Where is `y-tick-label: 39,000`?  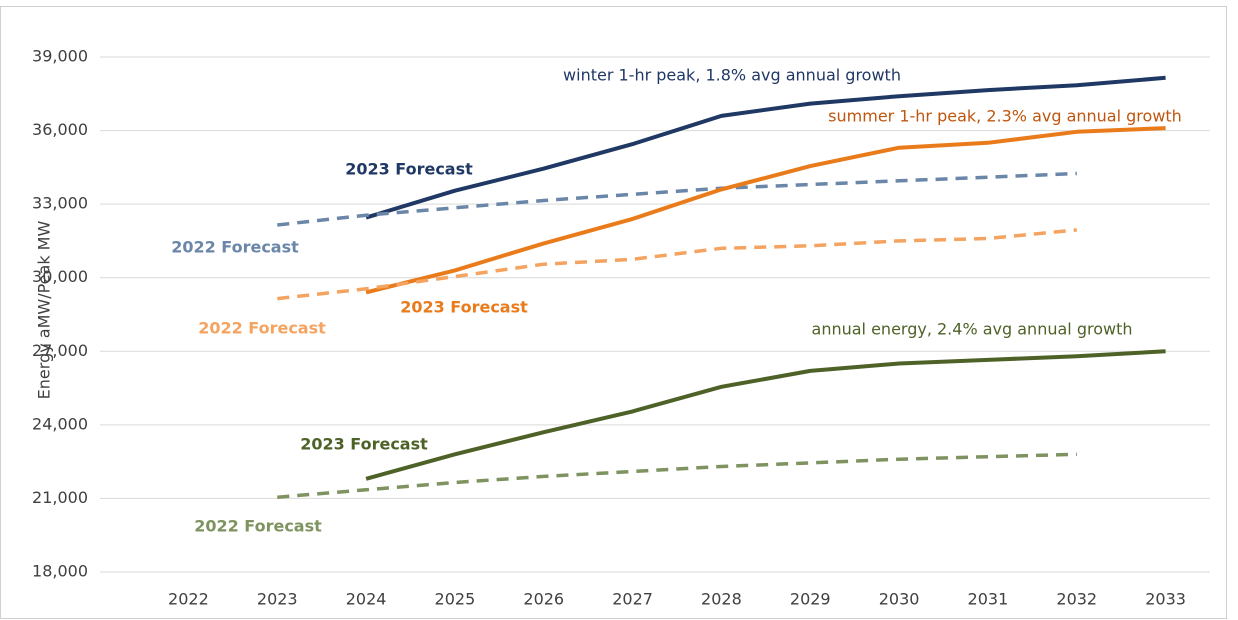
y-tick-label: 39,000 is located at coordinates (60, 56).